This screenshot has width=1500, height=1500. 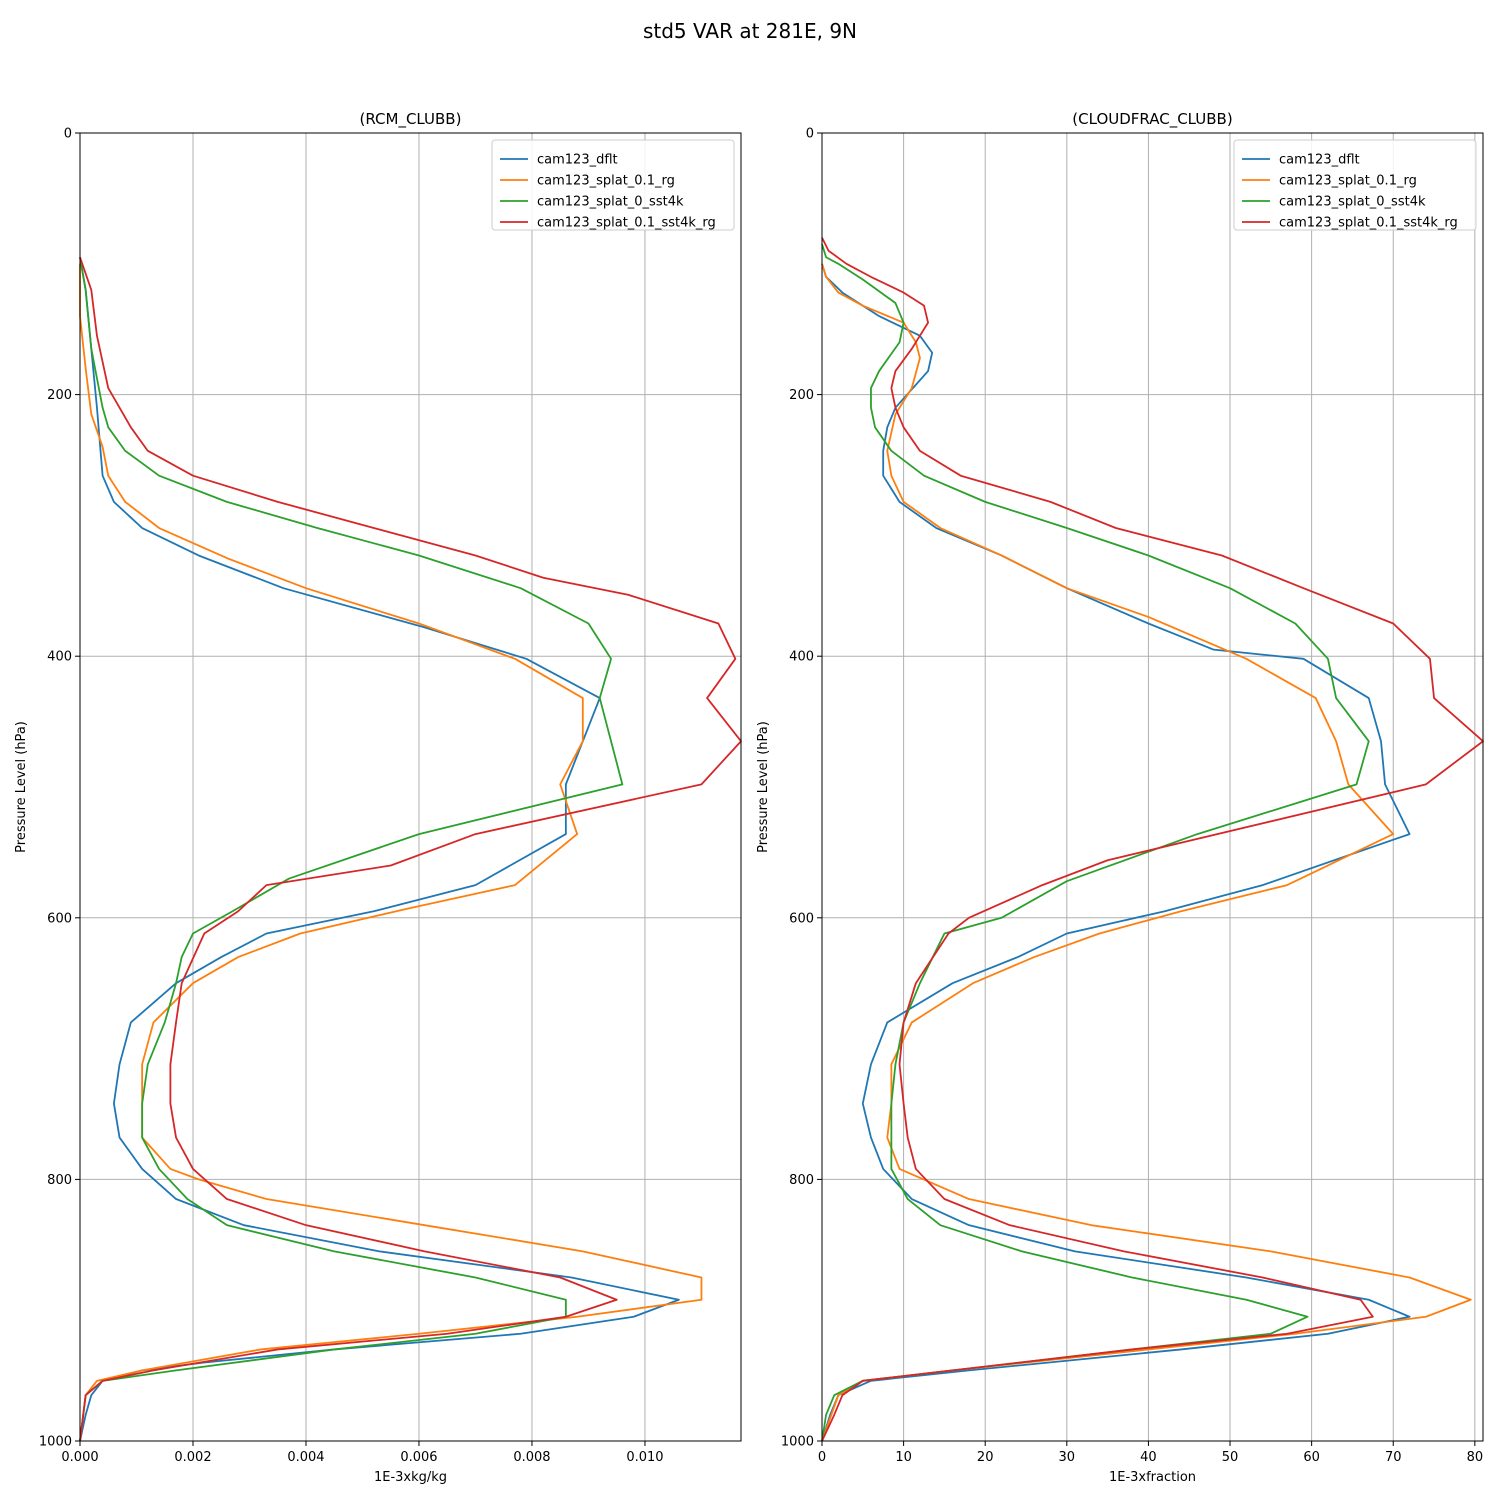 I want to click on x-tick-label: 50, so click(x=1230, y=1457).